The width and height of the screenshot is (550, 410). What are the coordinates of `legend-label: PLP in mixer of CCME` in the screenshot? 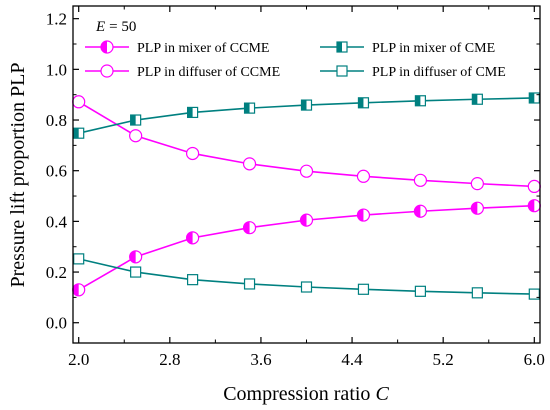 It's located at (203, 48).